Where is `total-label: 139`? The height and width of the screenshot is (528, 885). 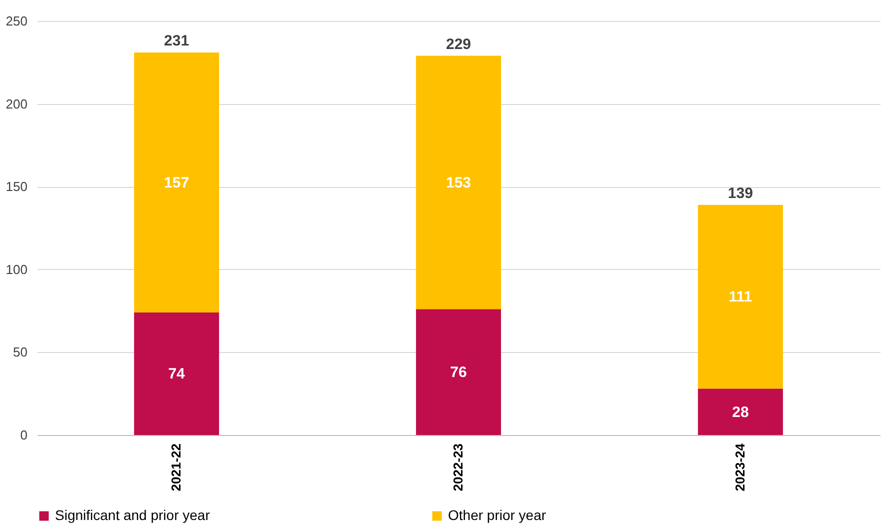 total-label: 139 is located at coordinates (740, 193).